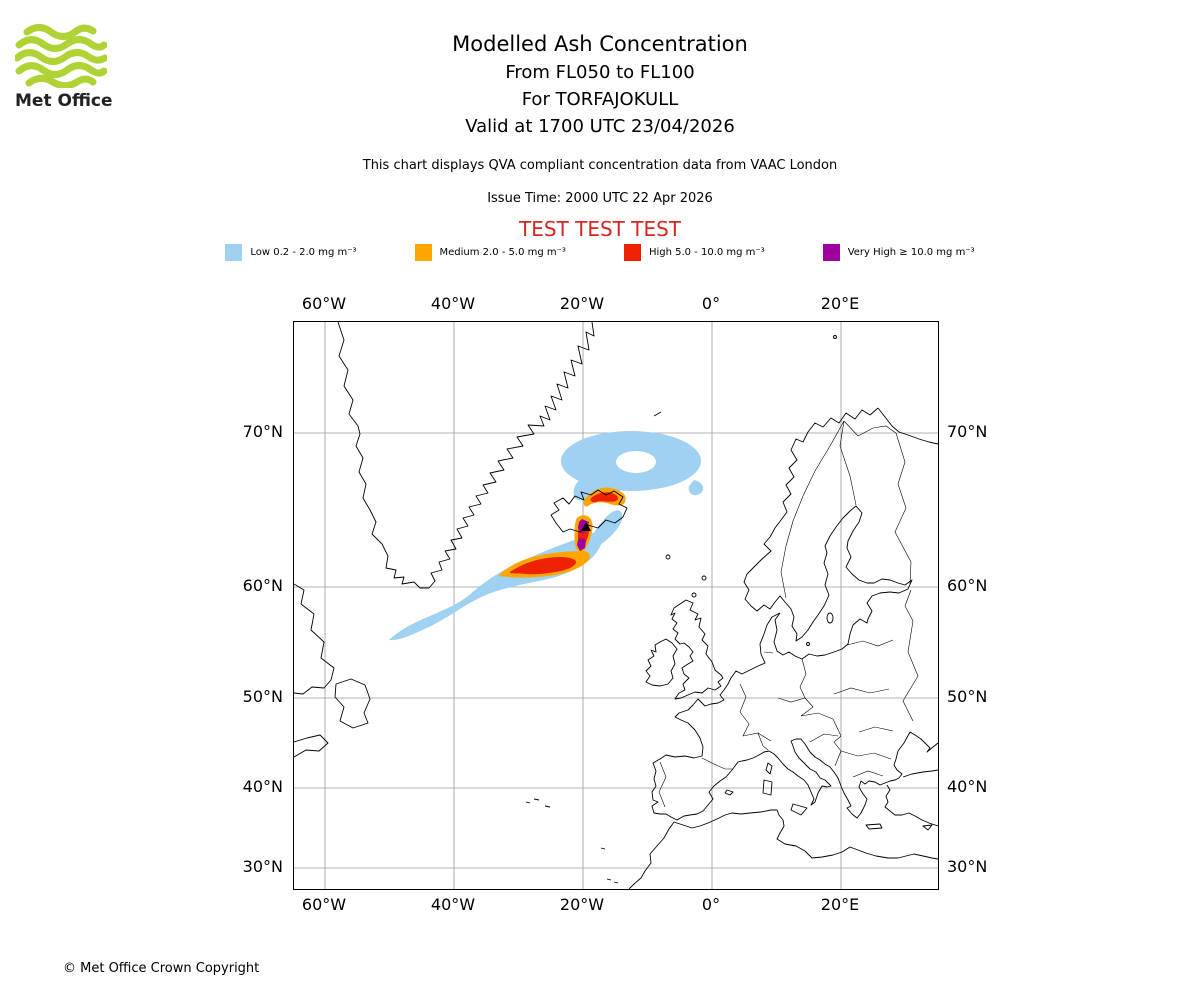  Describe the element at coordinates (967, 431) in the screenshot. I see `lat-tick-right-70n: 70°N` at that location.